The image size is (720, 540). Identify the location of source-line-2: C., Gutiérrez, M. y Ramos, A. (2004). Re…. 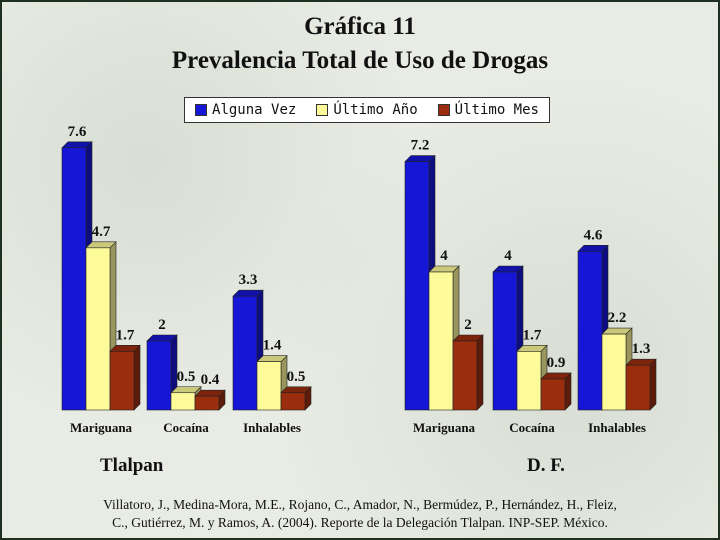
(360, 522).